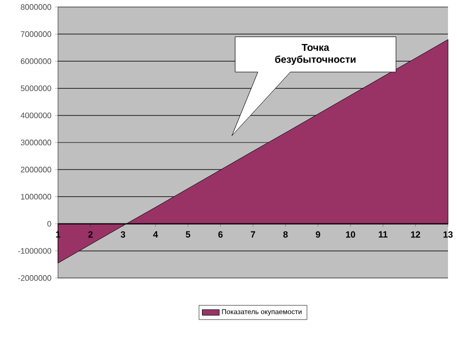 The height and width of the screenshot is (341, 457). I want to click on annotation: Точка безубыточности, so click(315, 54).